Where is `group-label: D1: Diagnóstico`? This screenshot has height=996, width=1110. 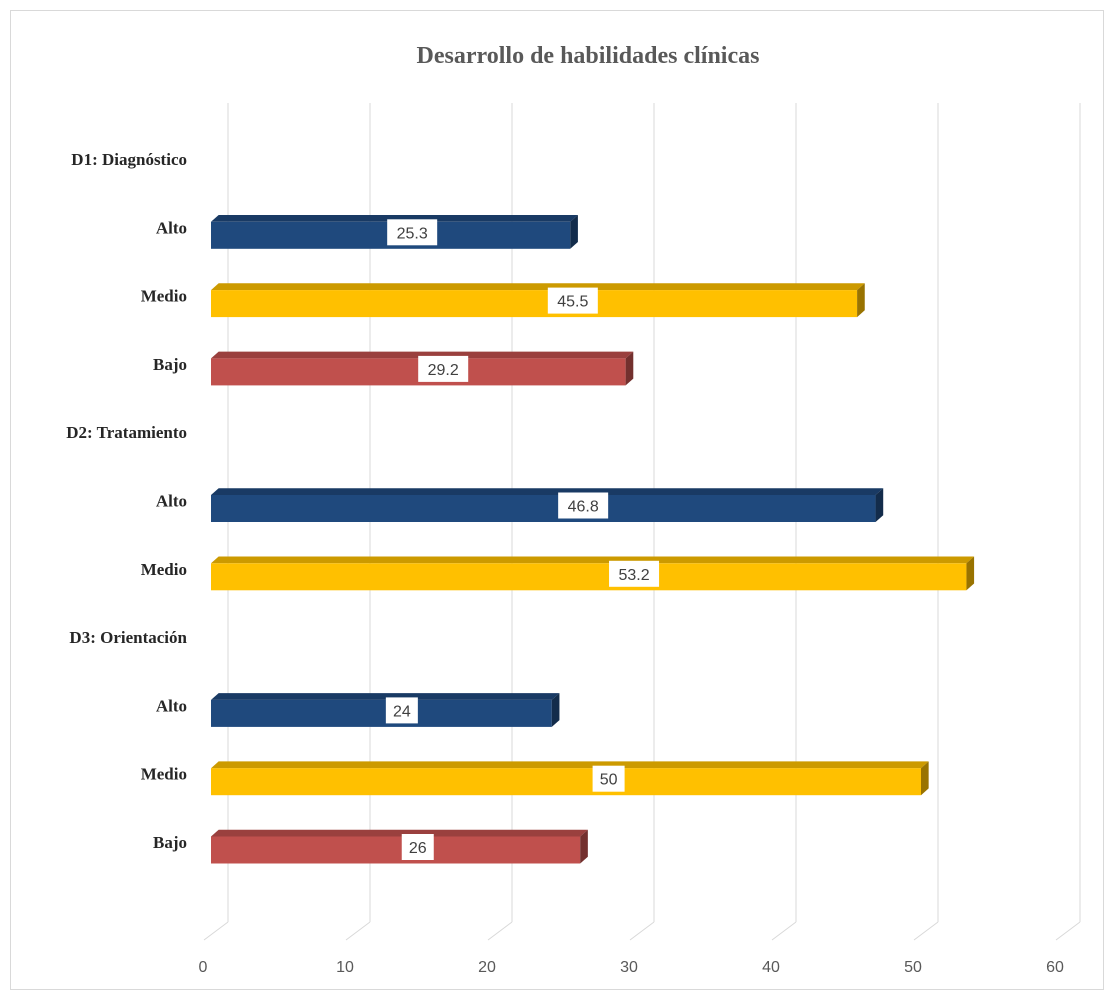
group-label: D1: Diagnóstico is located at coordinates (129, 159).